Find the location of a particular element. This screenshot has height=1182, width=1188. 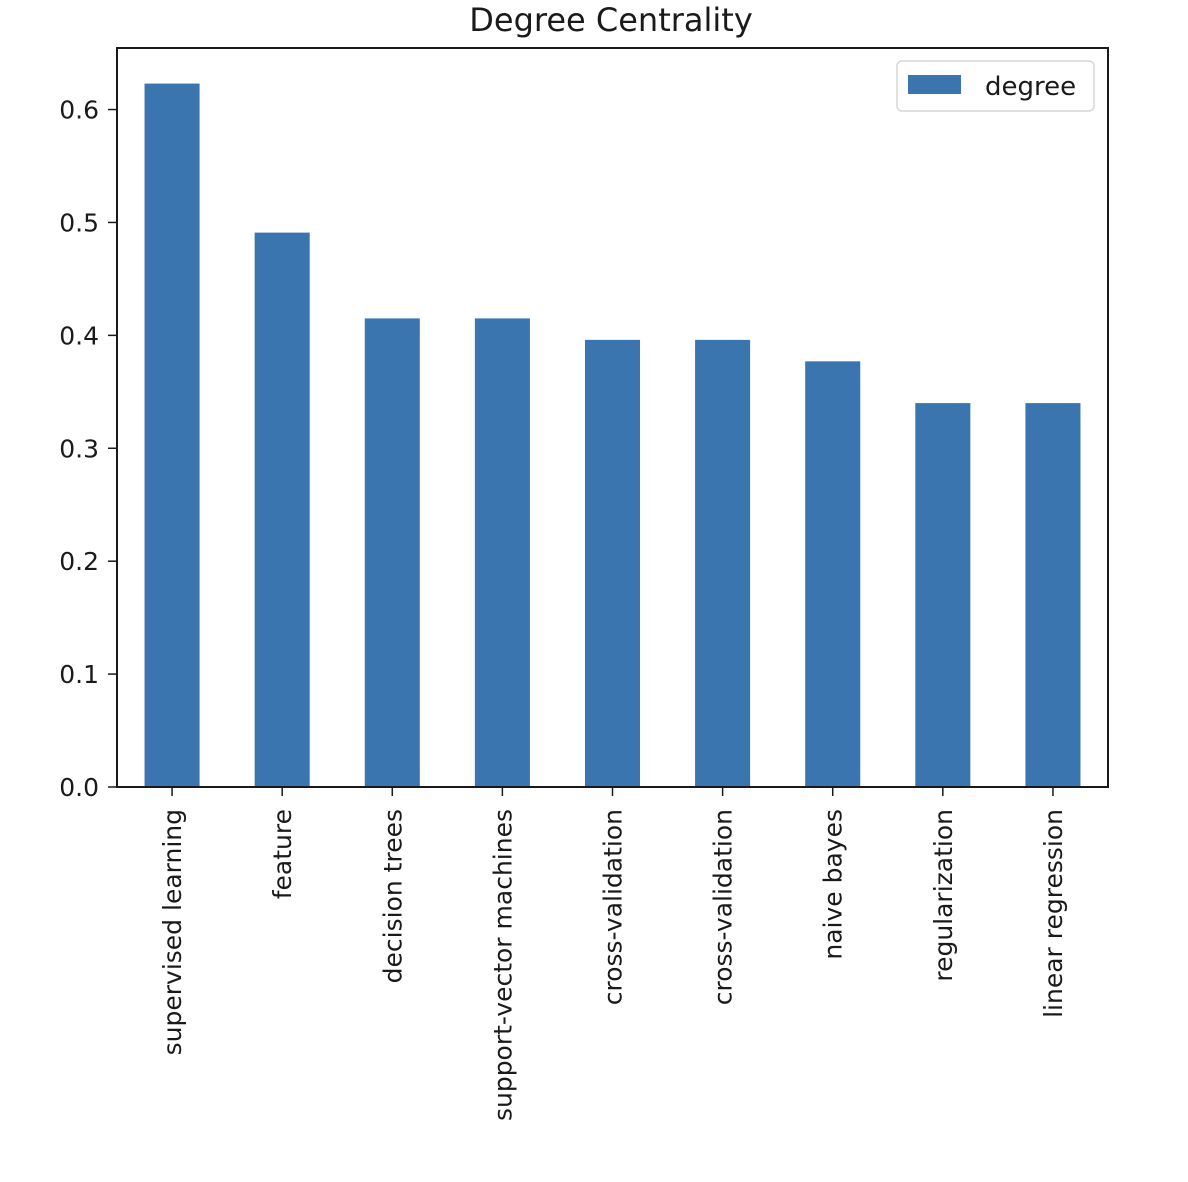

x-tick-label: decision trees is located at coordinates (392, 896).